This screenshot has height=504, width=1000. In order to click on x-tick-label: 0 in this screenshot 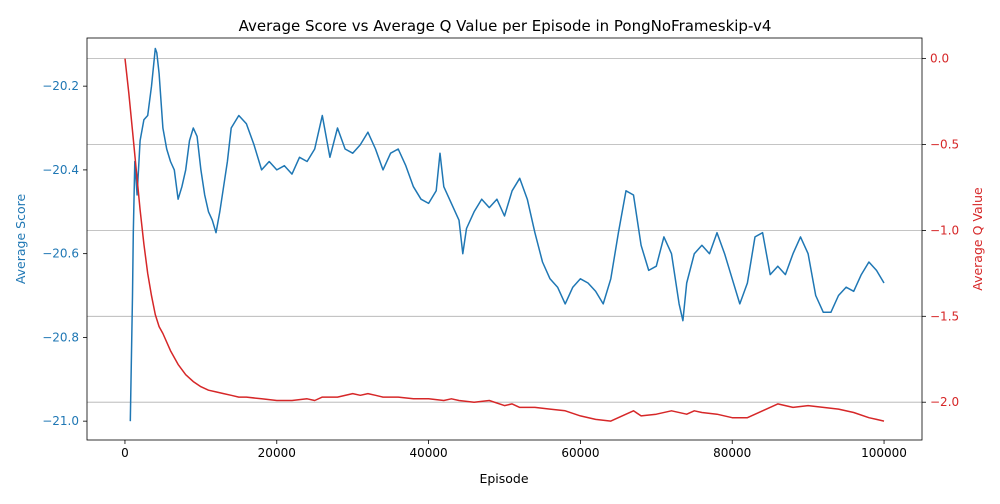, I will do `click(125, 453)`.